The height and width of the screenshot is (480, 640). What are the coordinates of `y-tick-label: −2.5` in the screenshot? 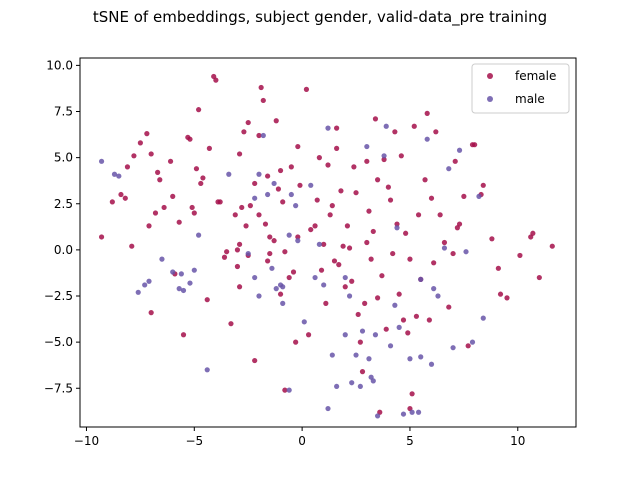 It's located at (58, 296).